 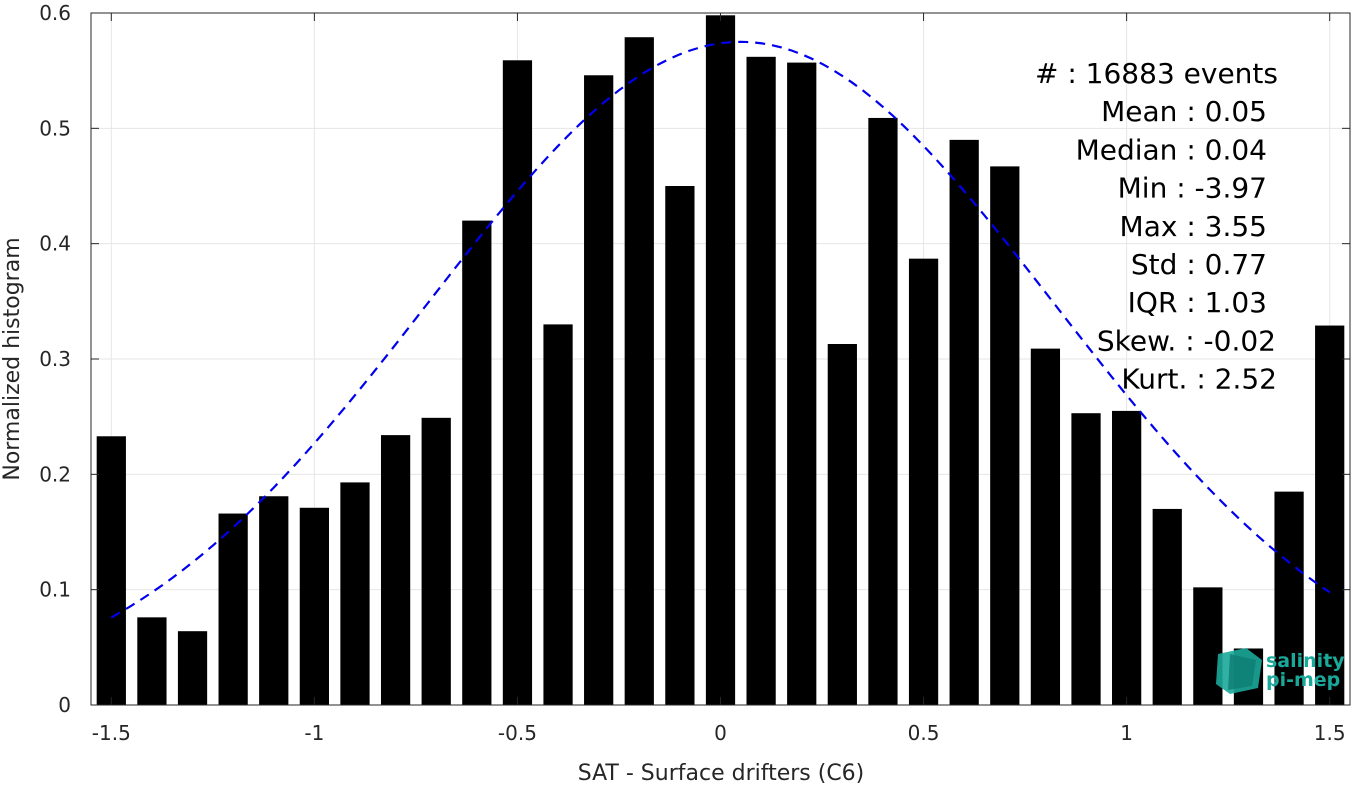 What do you see at coordinates (1171, 149) in the screenshot?
I see `stat-line: Median : 0.04` at bounding box center [1171, 149].